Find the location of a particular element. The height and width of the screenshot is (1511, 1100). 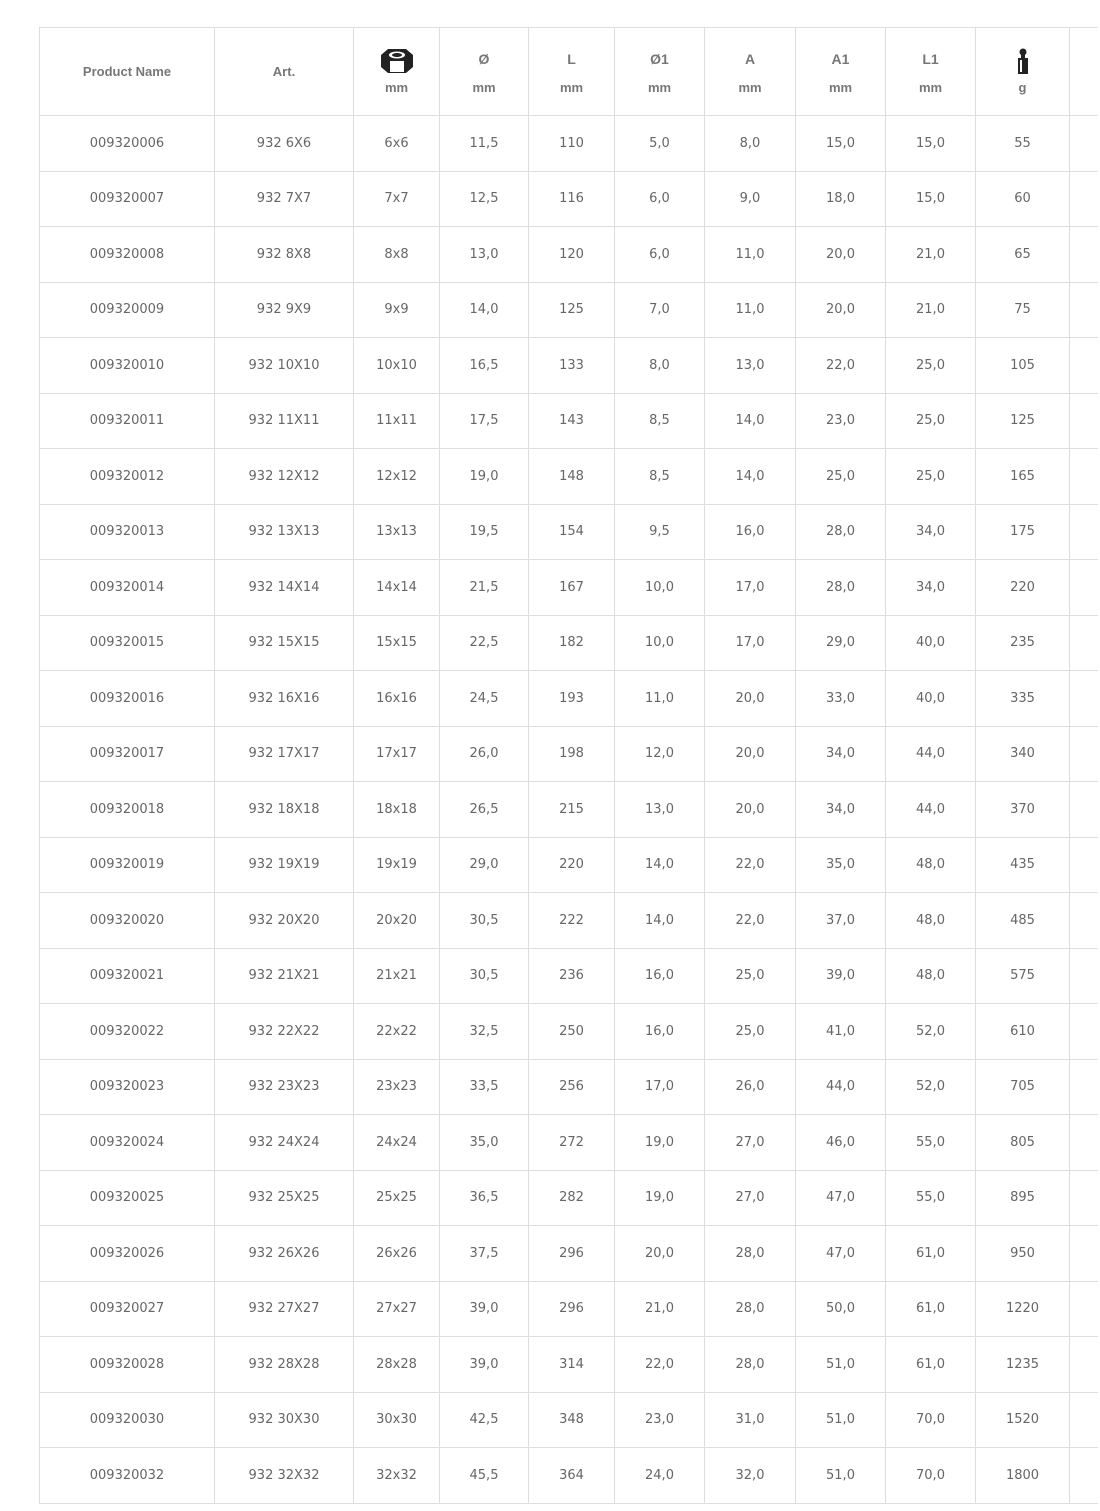

table-cell: 182 is located at coordinates (571, 642).